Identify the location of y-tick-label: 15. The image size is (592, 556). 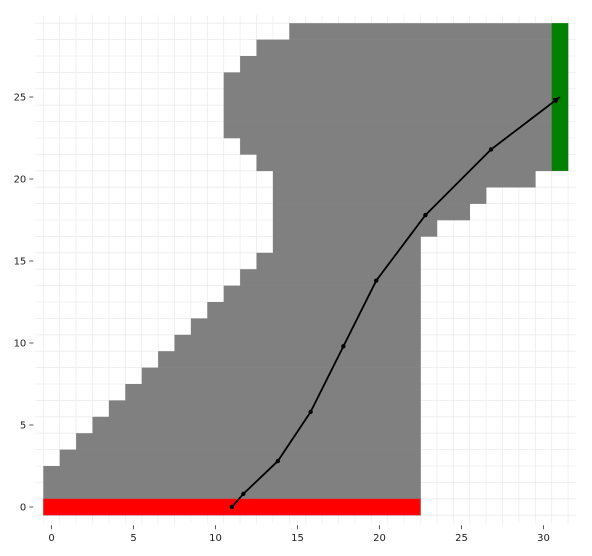
(20, 262).